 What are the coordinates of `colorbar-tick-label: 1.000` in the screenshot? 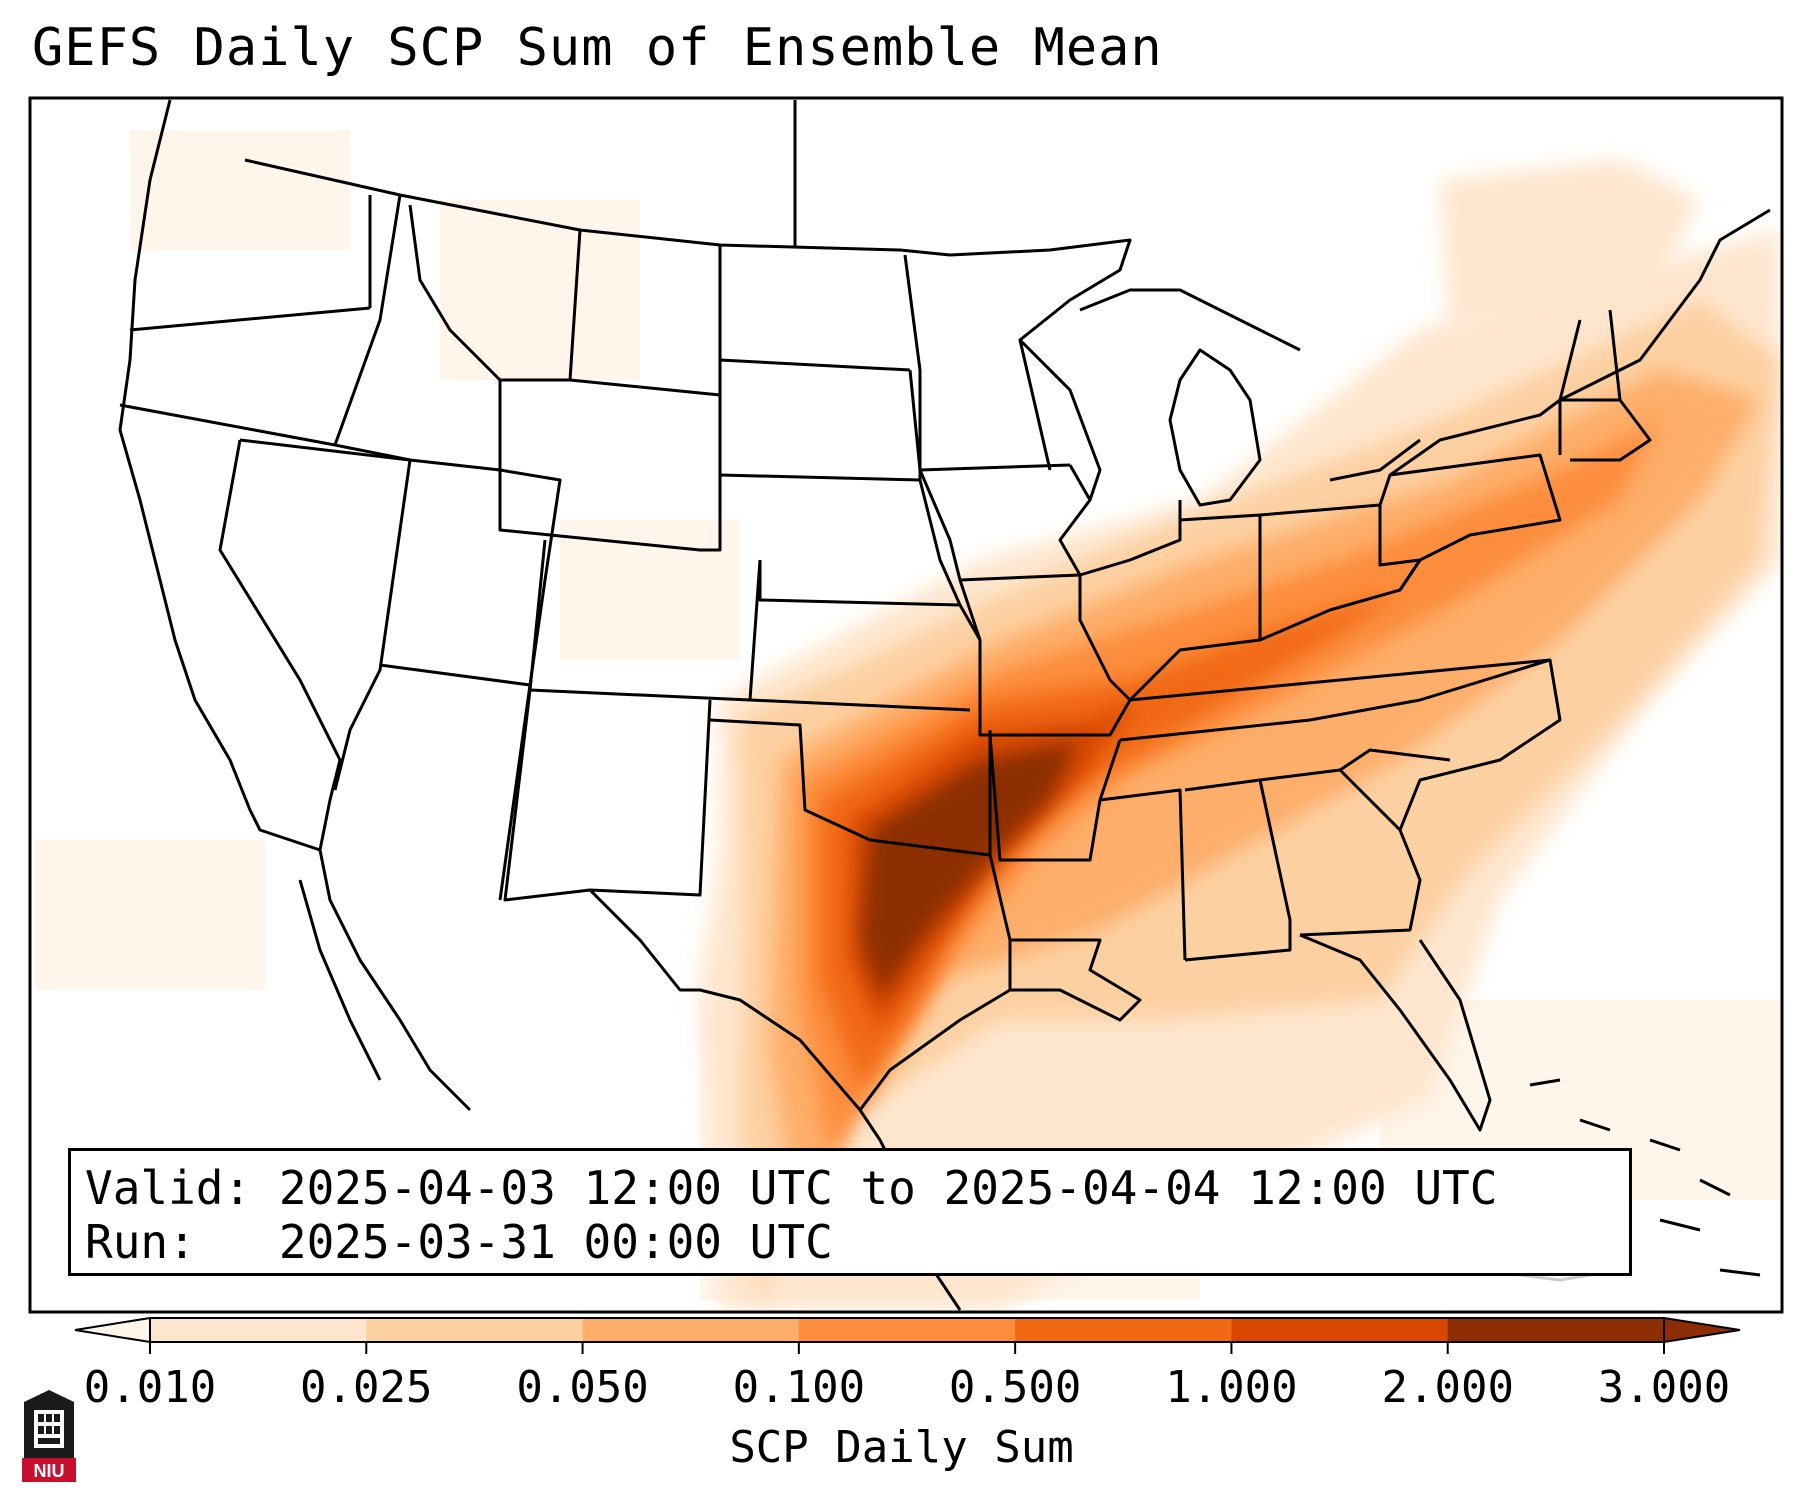 It's located at (1231, 1387).